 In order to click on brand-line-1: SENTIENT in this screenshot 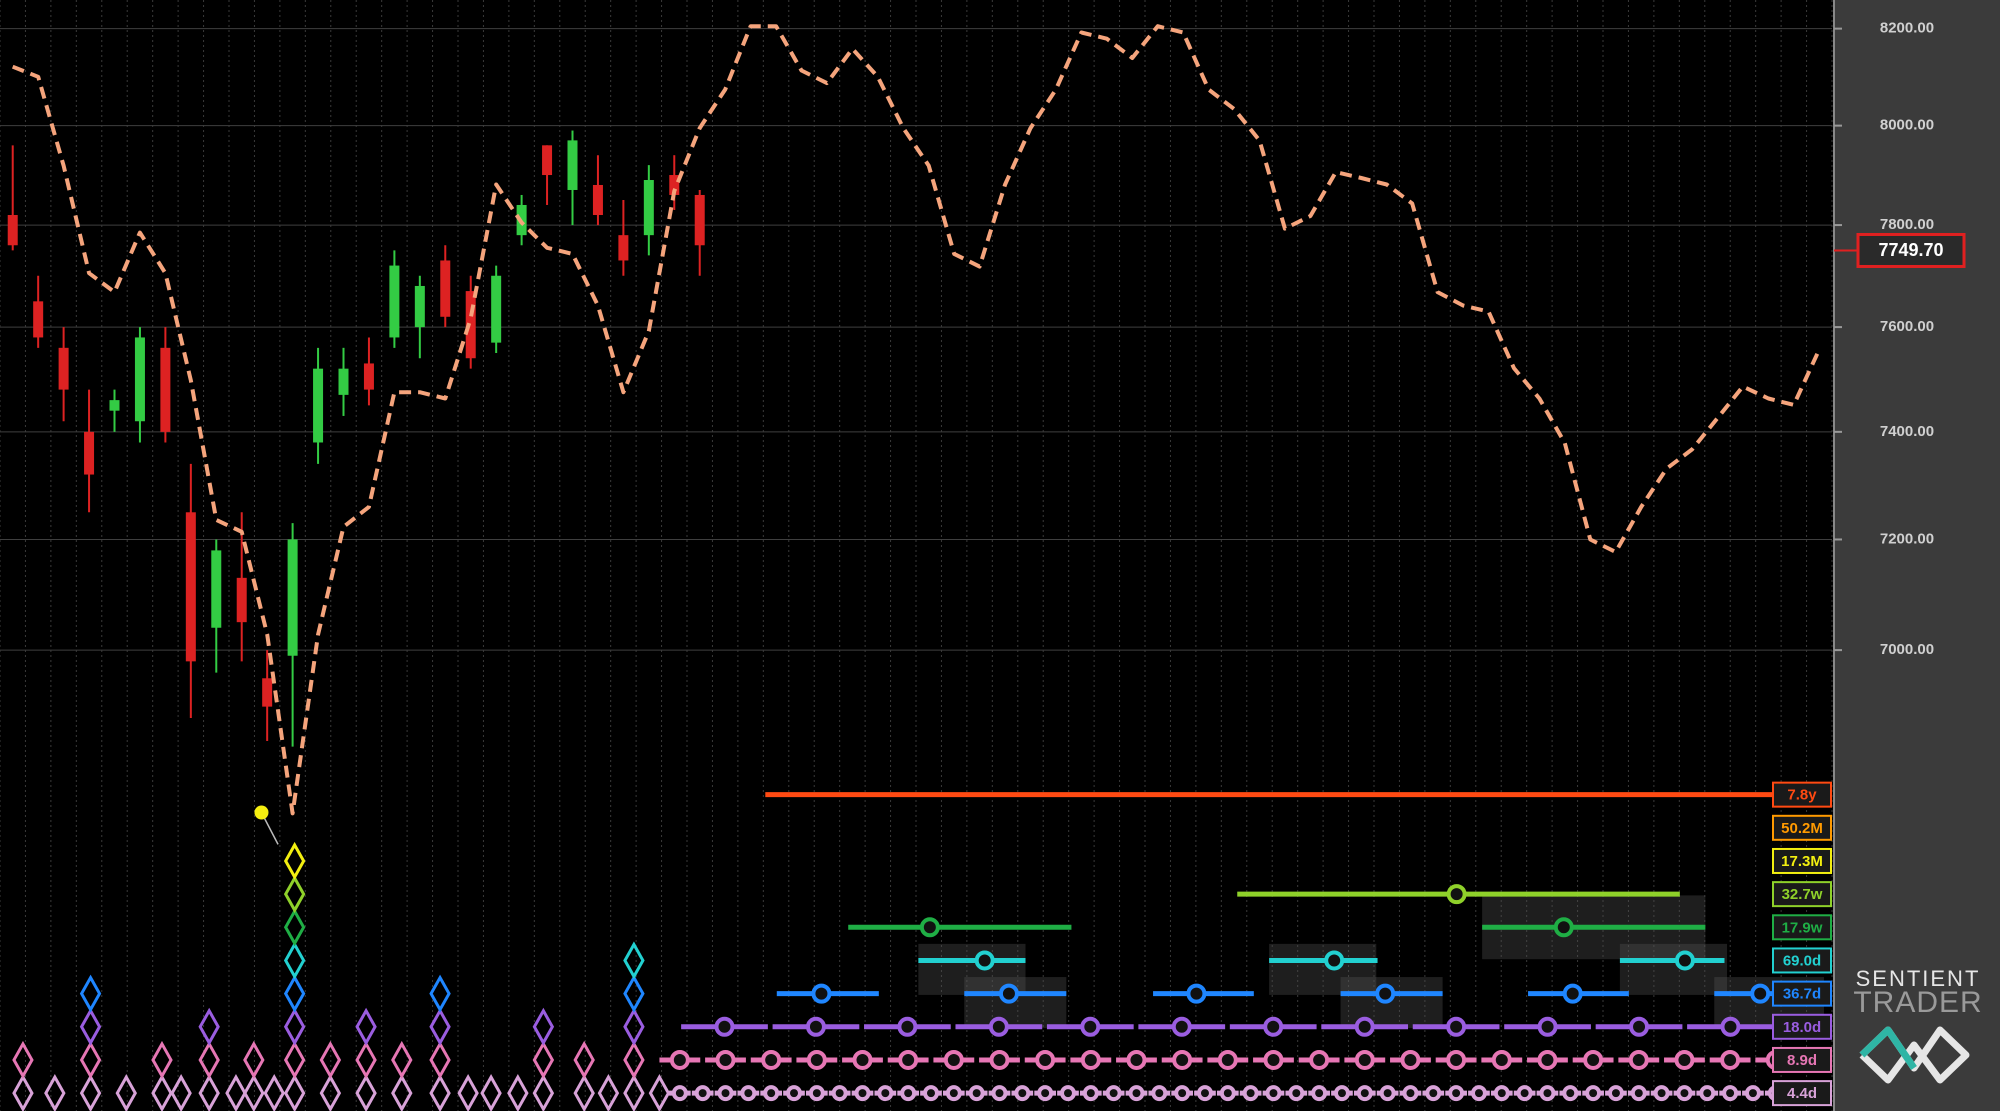, I will do `click(1918, 978)`.